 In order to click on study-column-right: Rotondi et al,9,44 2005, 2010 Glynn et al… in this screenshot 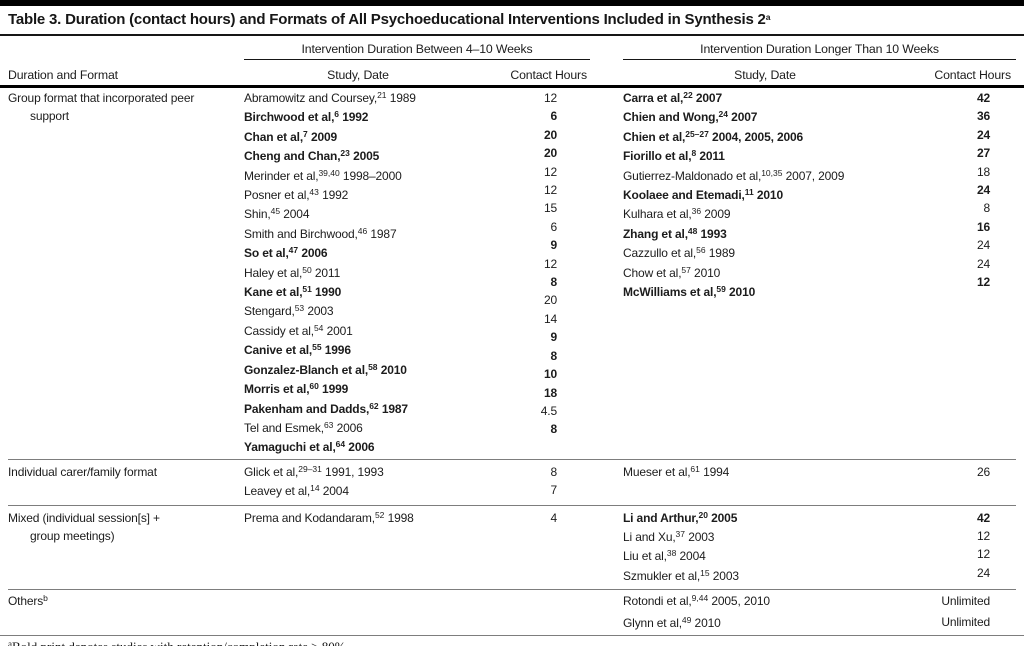, I will do `click(739, 613)`.